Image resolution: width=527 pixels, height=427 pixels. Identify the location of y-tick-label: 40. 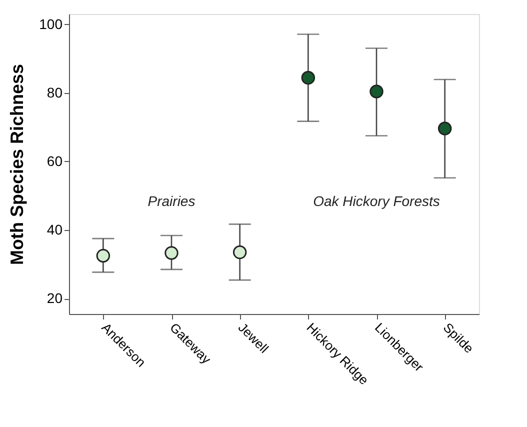
(54, 230).